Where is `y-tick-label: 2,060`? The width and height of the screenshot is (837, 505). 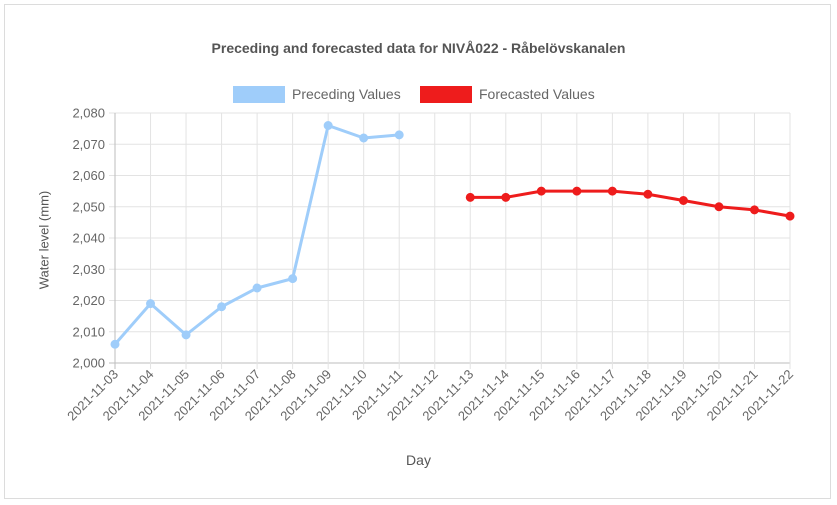 y-tick-label: 2,060 is located at coordinates (88, 175).